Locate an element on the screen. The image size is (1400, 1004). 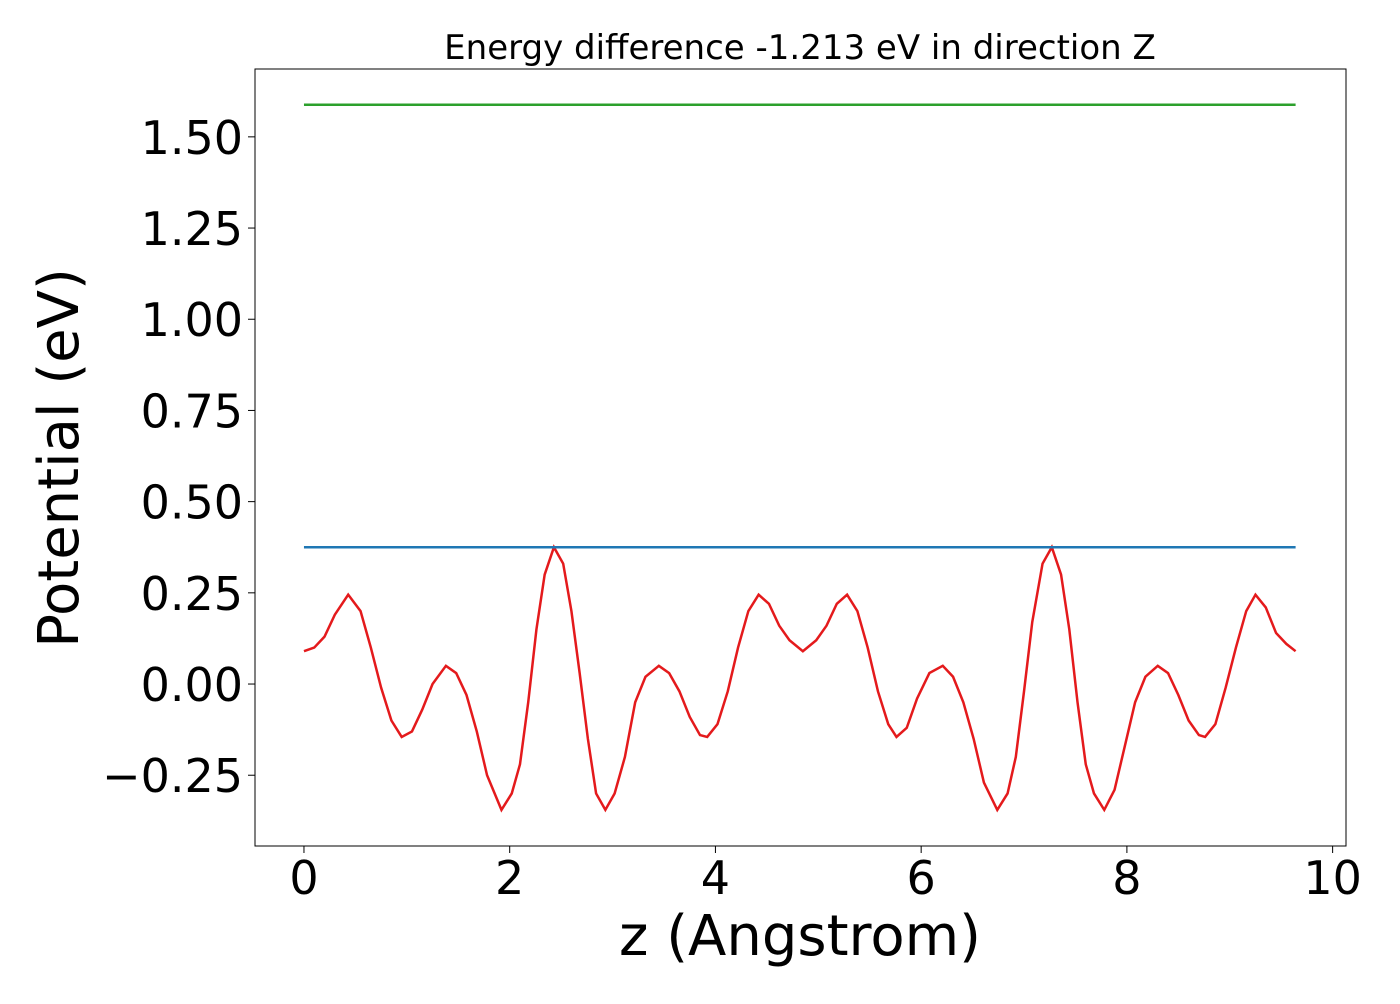
y-tick-label: 0.50 is located at coordinates (192, 503).